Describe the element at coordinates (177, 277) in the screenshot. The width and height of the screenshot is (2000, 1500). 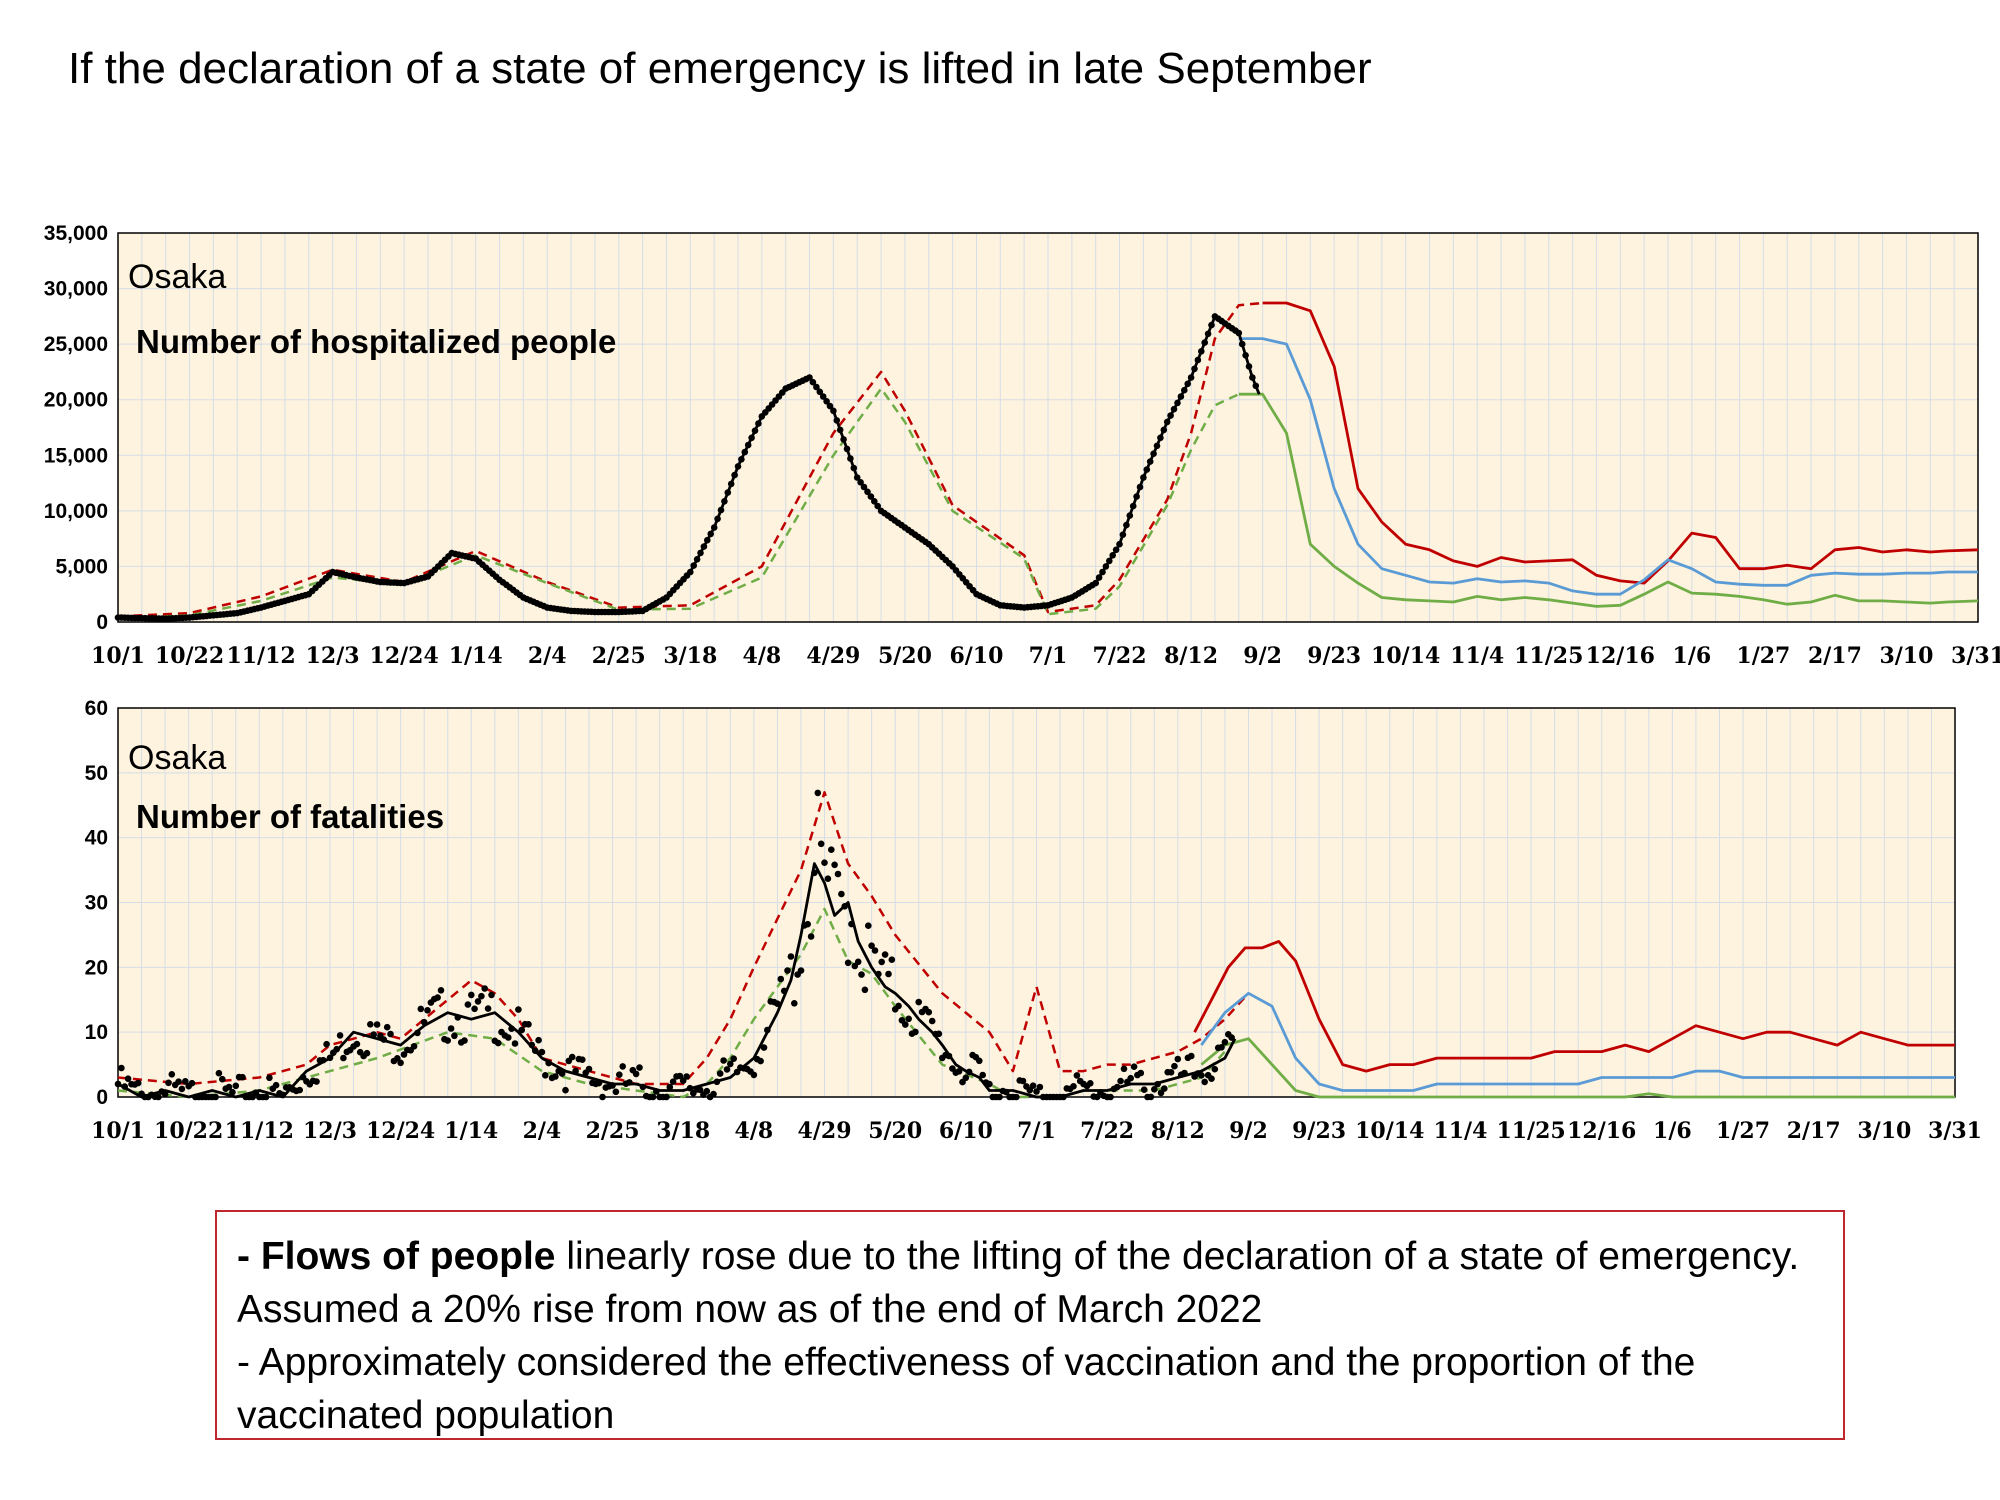
I see `region-label: Osaka` at that location.